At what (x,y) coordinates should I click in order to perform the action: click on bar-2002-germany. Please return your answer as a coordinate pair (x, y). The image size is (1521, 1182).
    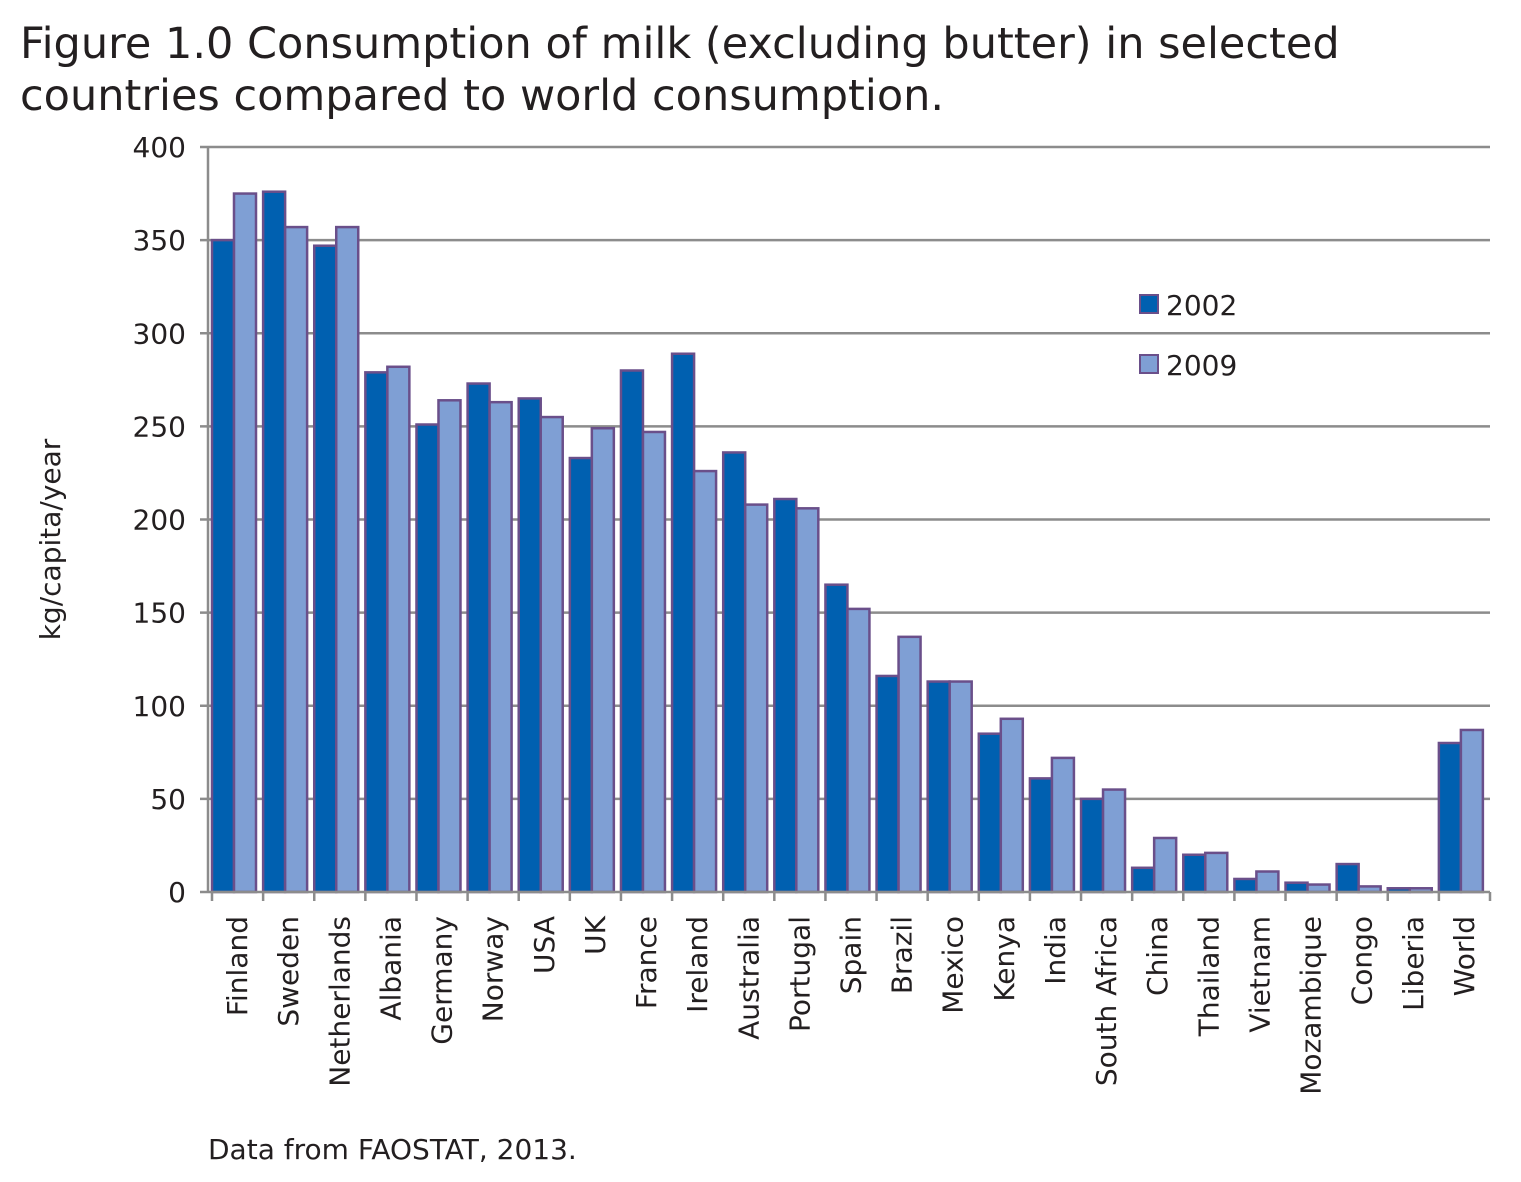
    Looking at the image, I should click on (427, 658).